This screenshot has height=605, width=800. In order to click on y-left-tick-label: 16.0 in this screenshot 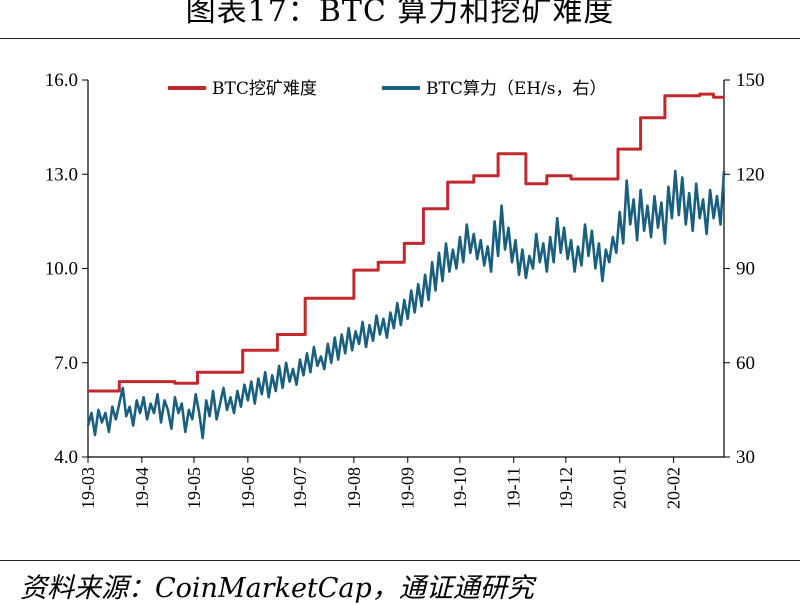, I will do `click(61, 80)`.